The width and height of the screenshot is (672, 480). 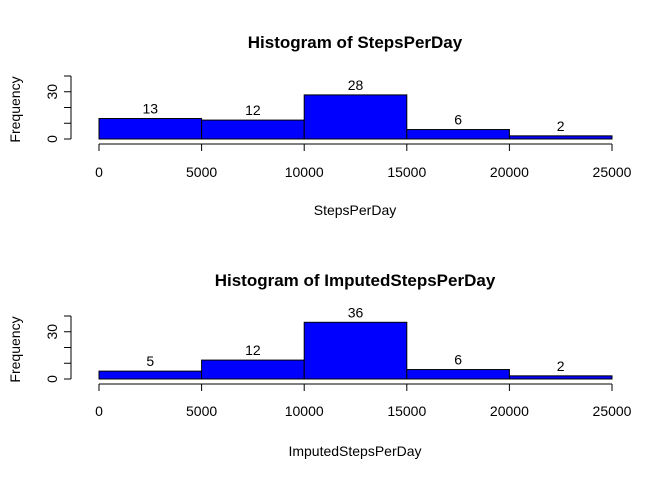 I want to click on x-axis-label: ImputedStepsPerDay, so click(x=354, y=451).